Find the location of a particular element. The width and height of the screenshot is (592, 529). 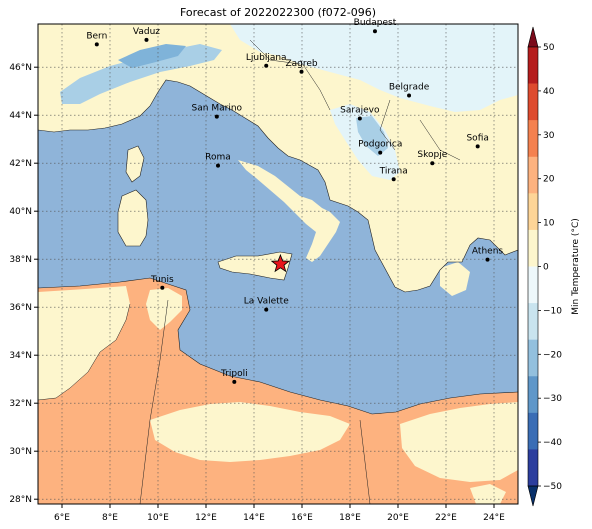

city-roma: Roma is located at coordinates (218, 160).